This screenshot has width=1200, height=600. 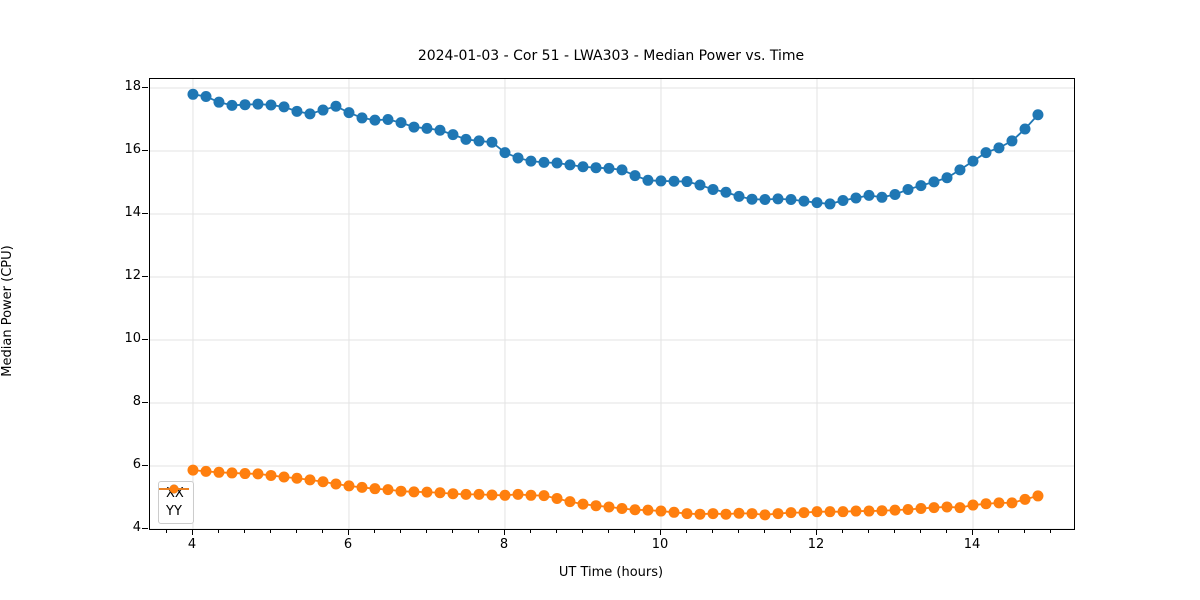 I want to click on y-tick-label: 18, so click(x=132, y=86).